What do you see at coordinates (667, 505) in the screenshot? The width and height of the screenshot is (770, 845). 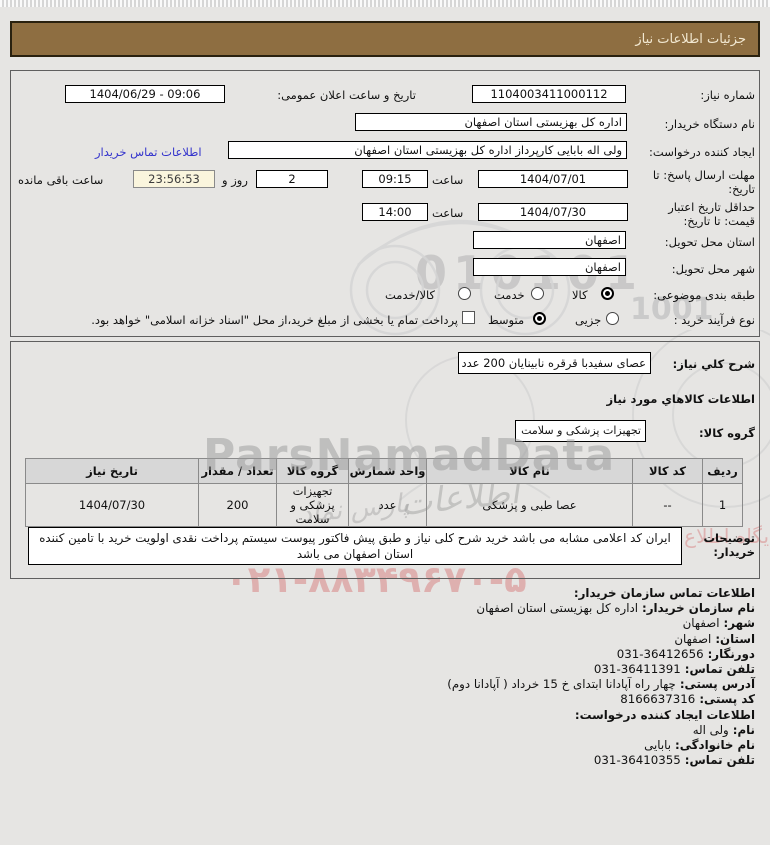 I see `cell-item-code: --` at bounding box center [667, 505].